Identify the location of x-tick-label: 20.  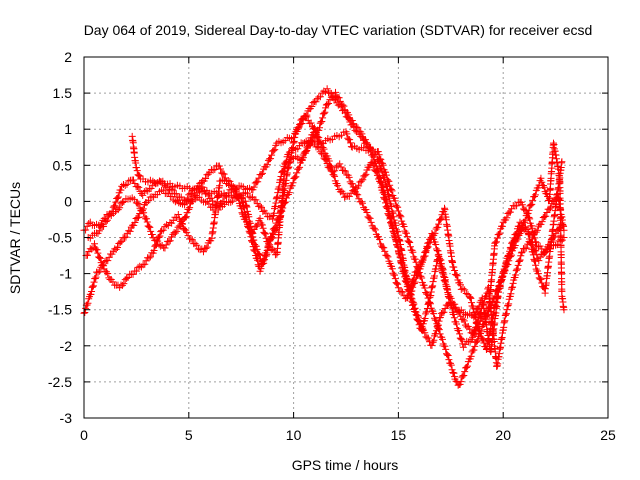
(503, 435).